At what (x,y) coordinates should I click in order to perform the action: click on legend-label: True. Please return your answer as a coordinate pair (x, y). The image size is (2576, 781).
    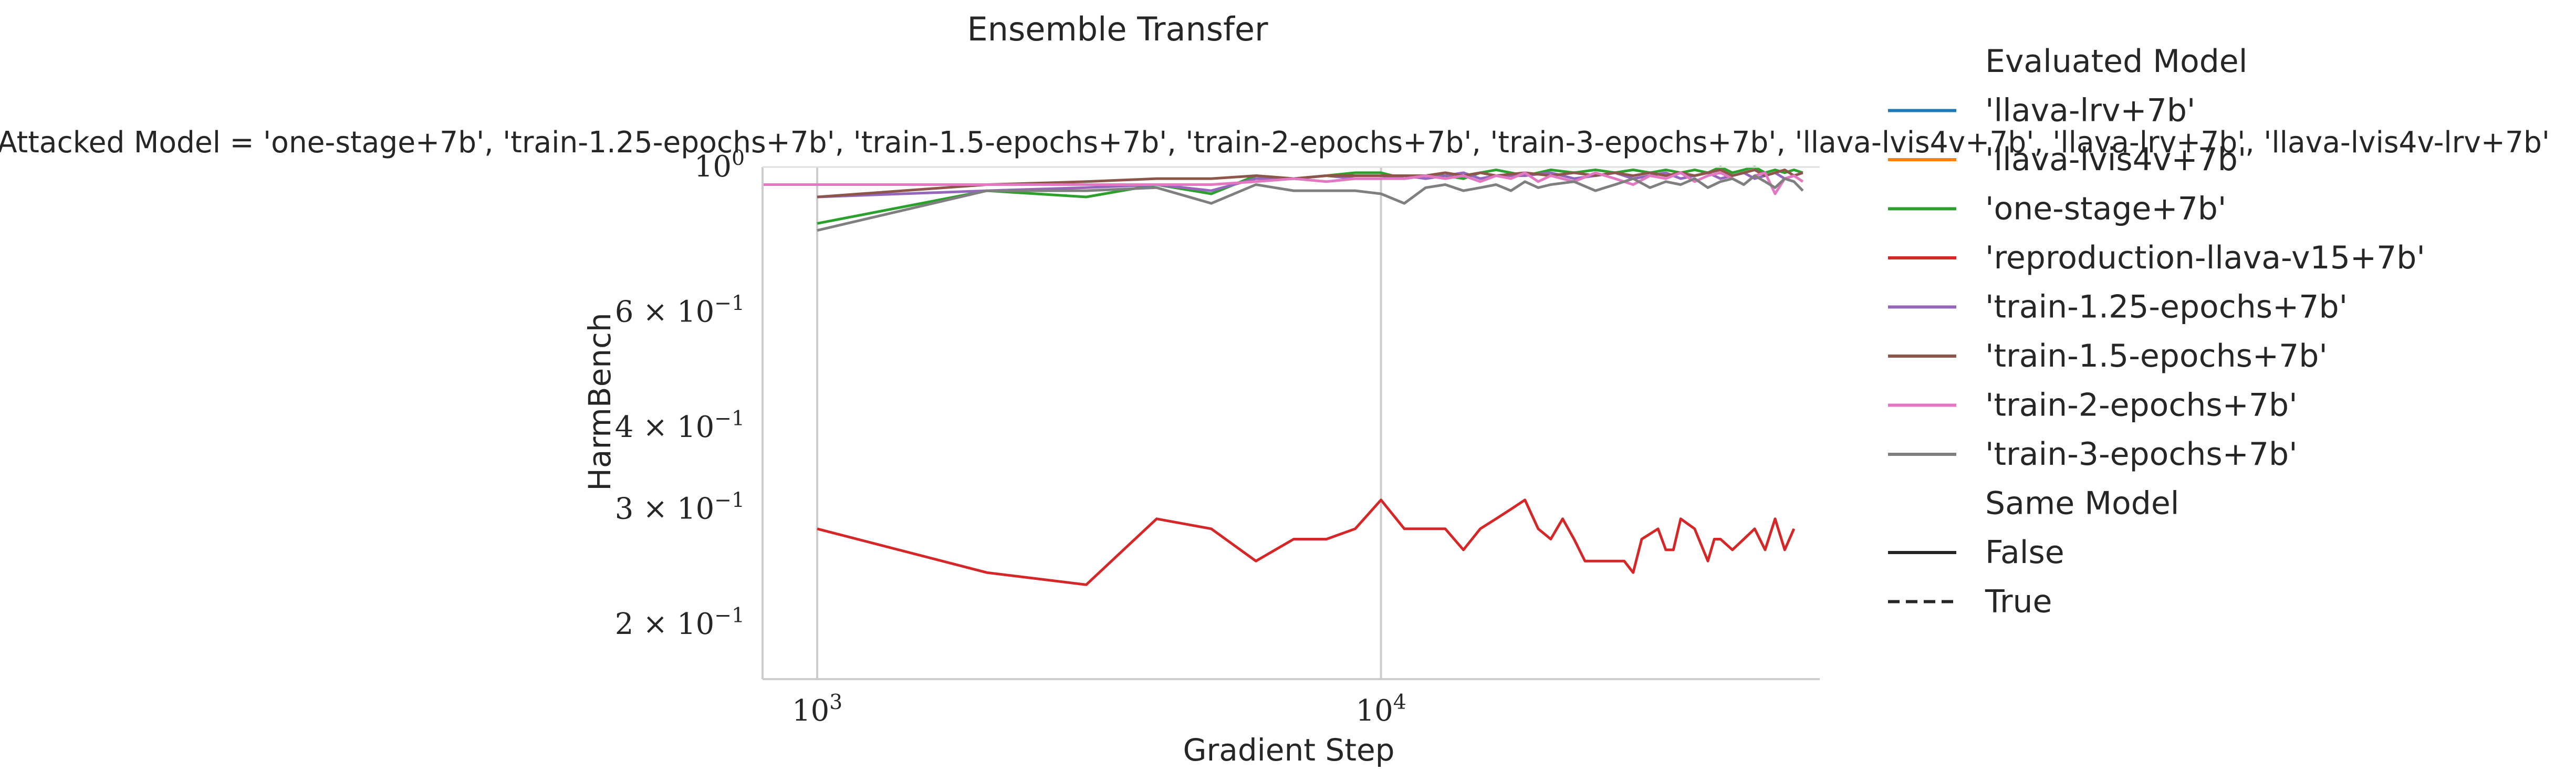
    Looking at the image, I should click on (2018, 602).